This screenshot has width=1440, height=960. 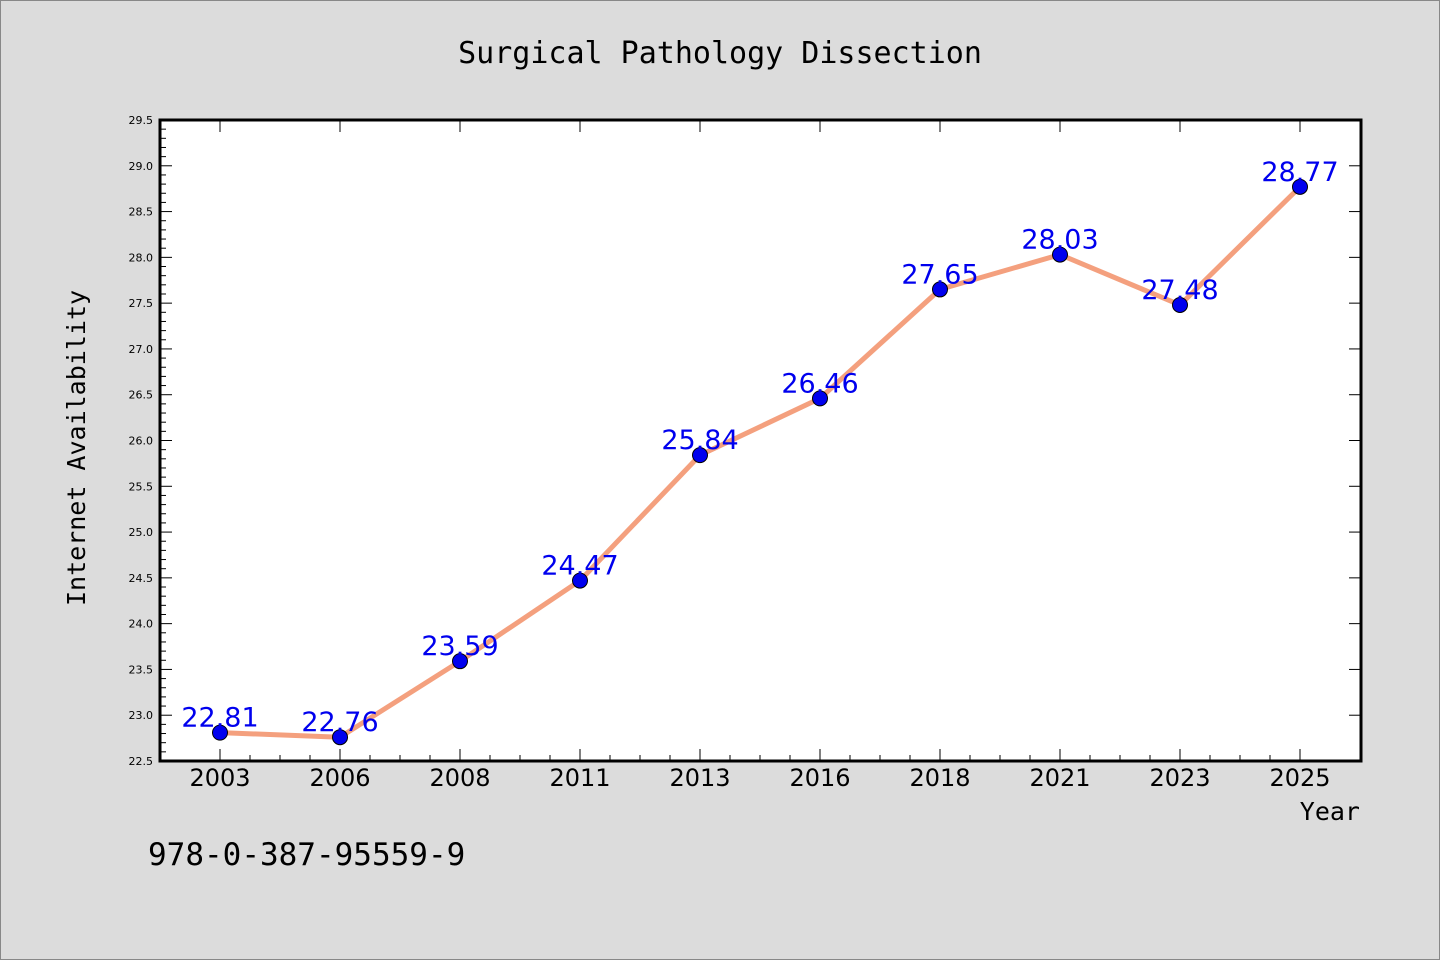 What do you see at coordinates (339, 778) in the screenshot?
I see `x-tick-label: 2006` at bounding box center [339, 778].